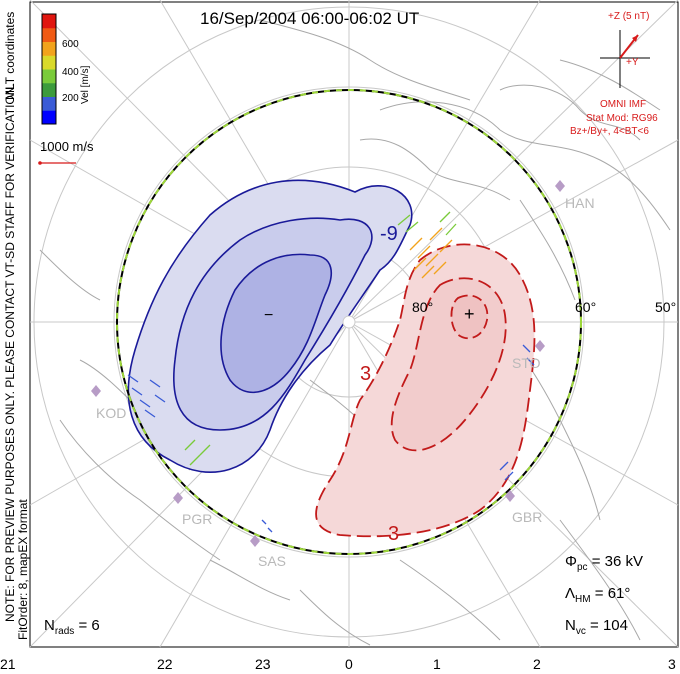 The height and width of the screenshot is (674, 680). What do you see at coordinates (272, 561) in the screenshot?
I see `station-label: SAS` at bounding box center [272, 561].